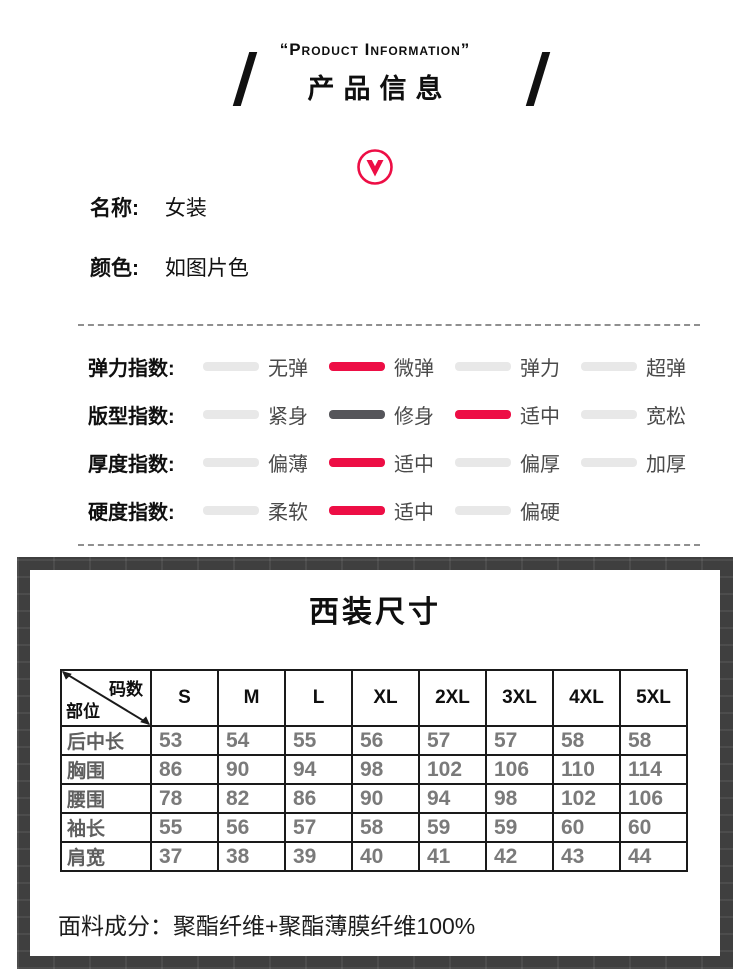  I want to click on index-option: 偏硬, so click(518, 510).